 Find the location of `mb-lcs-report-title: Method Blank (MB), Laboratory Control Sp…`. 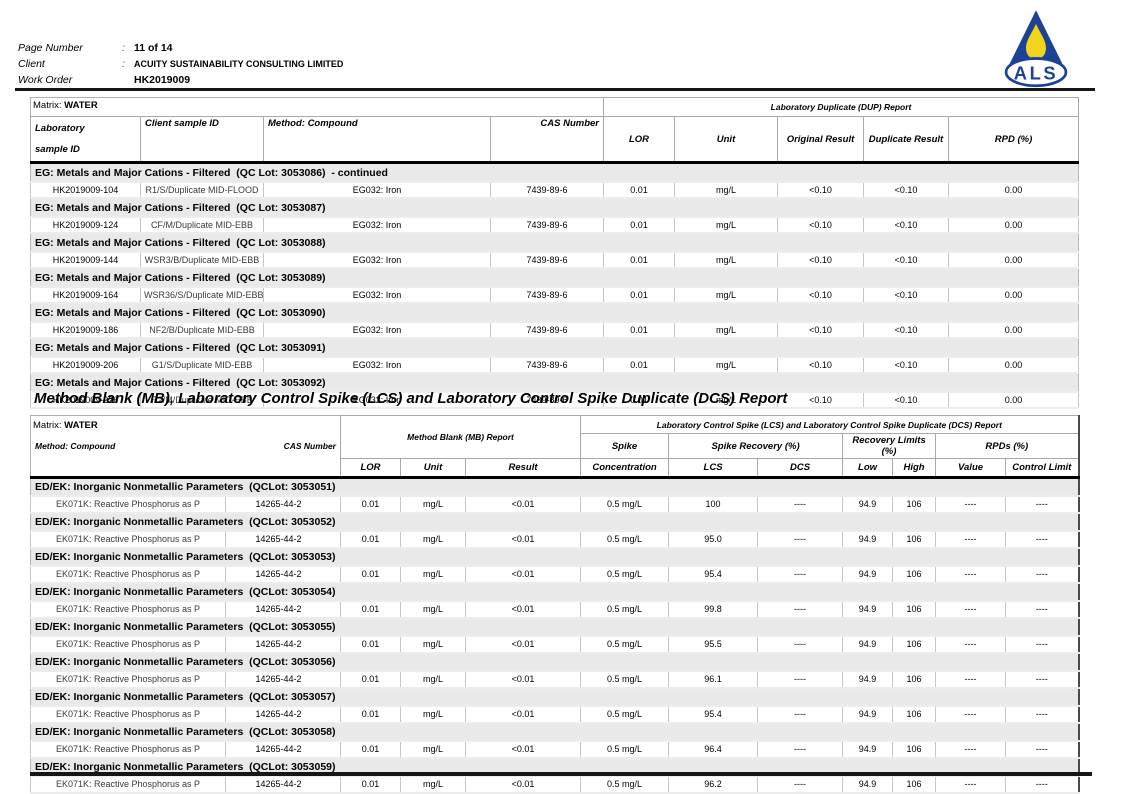

mb-lcs-report-title: Method Blank (MB), Laboratory Control Sp… is located at coordinates (411, 398).